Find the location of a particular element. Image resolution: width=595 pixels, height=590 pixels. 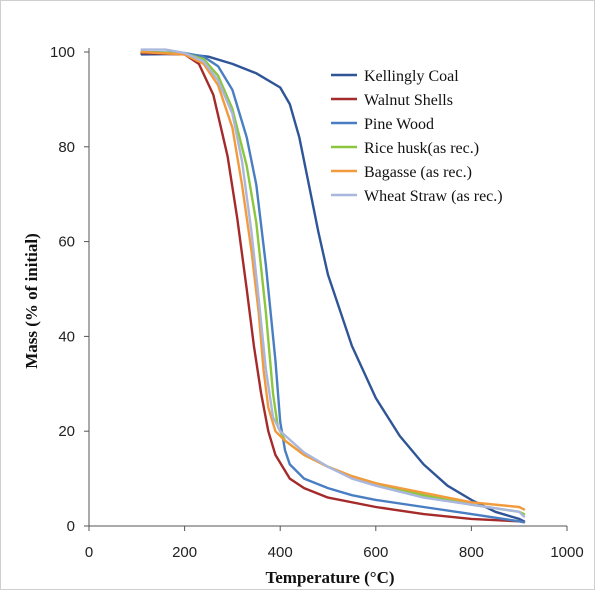

y-tick-label: 0 is located at coordinates (71, 526).